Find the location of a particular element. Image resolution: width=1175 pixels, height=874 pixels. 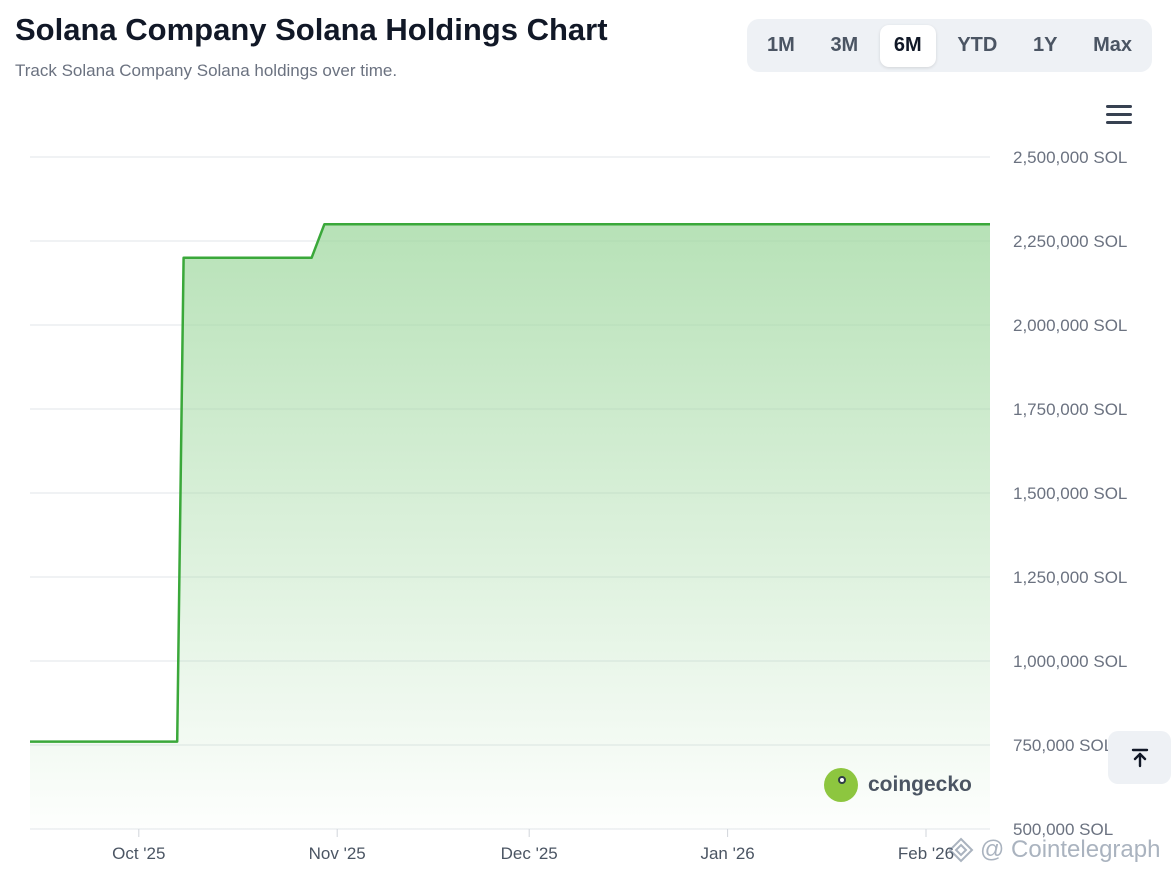

y-tick-label: 2,500,000 SOL is located at coordinates (1070, 157).